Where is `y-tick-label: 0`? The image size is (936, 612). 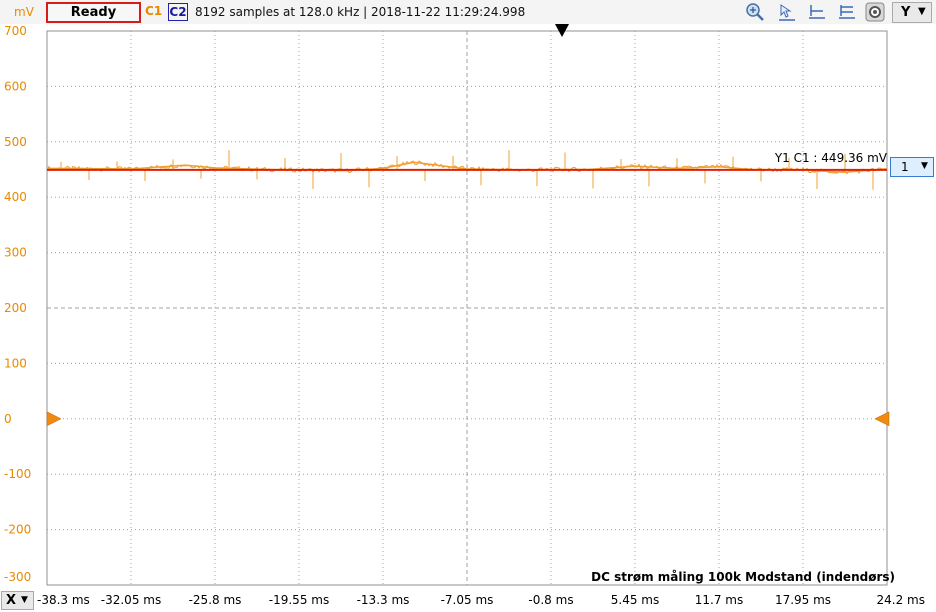 y-tick-label: 0 is located at coordinates (8, 419).